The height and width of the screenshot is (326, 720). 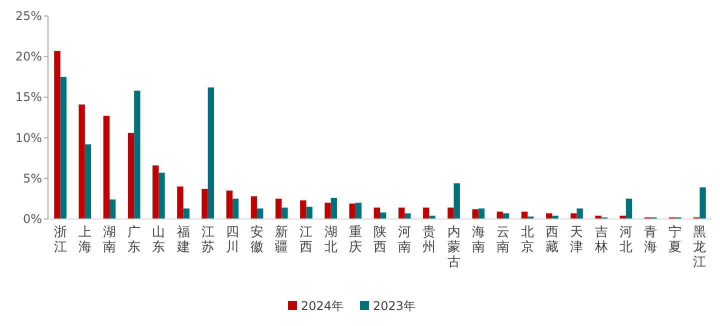 What do you see at coordinates (183, 240) in the screenshot?
I see `x-tick-label: 福建` at bounding box center [183, 240].